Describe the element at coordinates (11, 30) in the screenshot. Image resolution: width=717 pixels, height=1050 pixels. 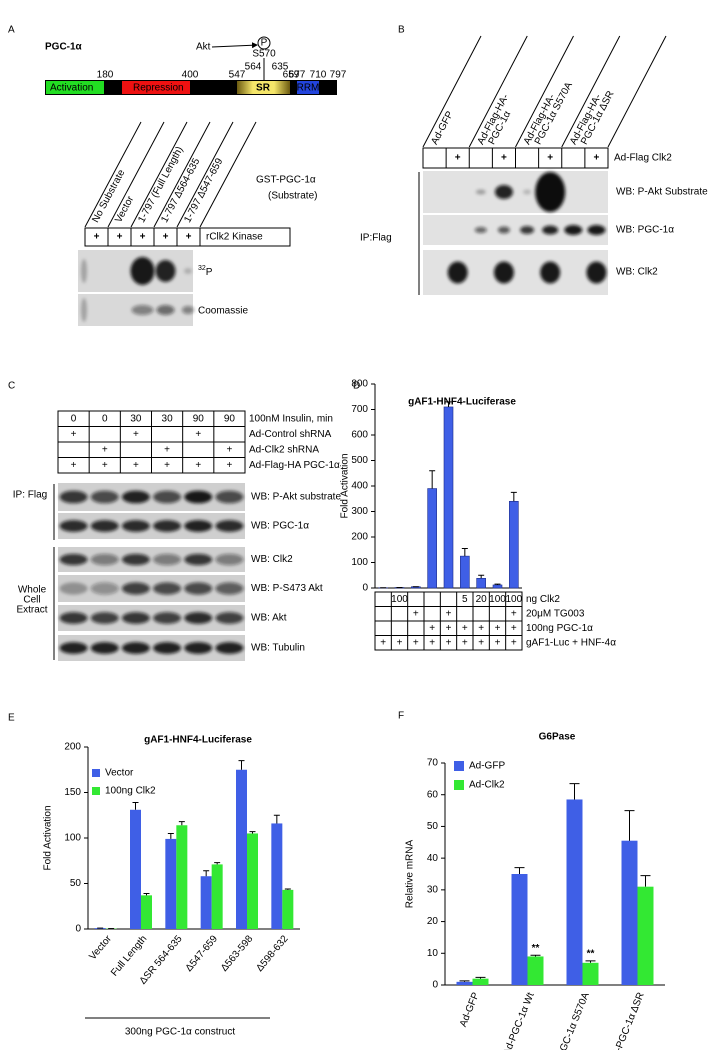
I see `panel-letter: A` at that location.